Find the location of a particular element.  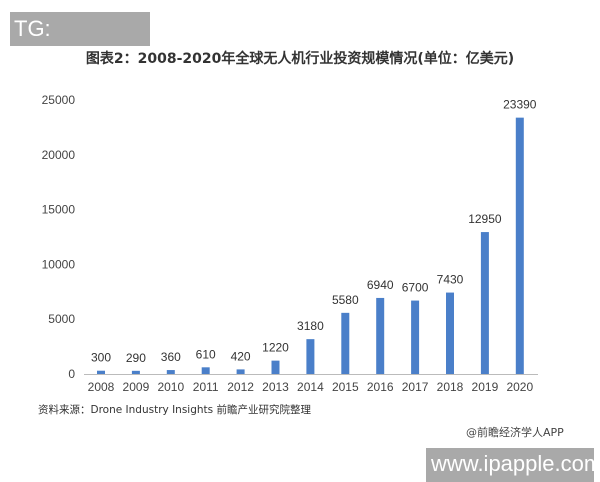

data-label: 360 is located at coordinates (171, 357).